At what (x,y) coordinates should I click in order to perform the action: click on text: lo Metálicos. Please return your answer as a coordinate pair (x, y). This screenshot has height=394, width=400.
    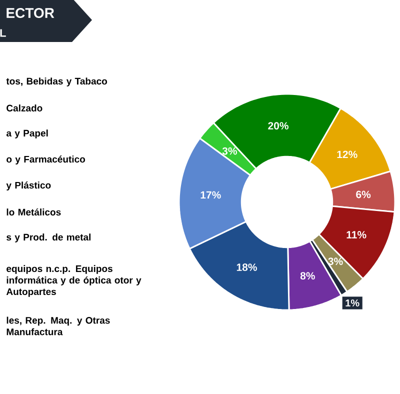
    Looking at the image, I should click on (33, 212).